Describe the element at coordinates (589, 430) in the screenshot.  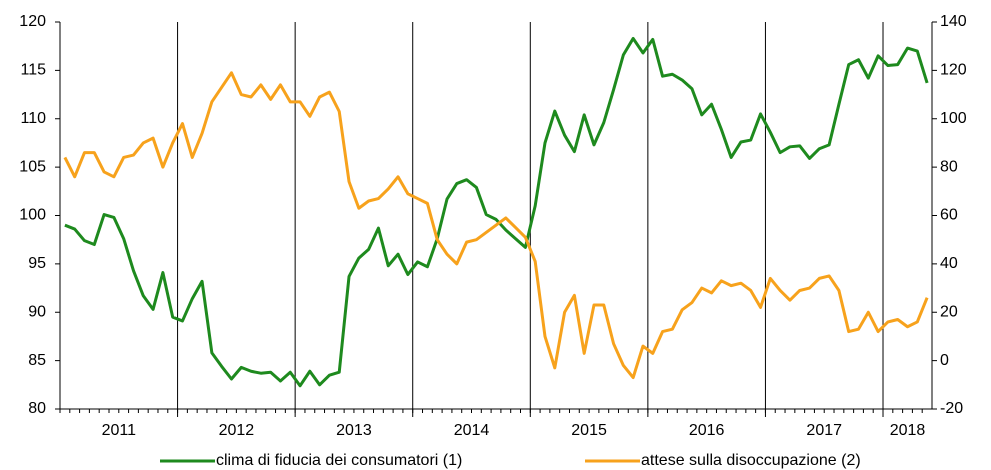
I see `x-tick-label: 2015` at that location.